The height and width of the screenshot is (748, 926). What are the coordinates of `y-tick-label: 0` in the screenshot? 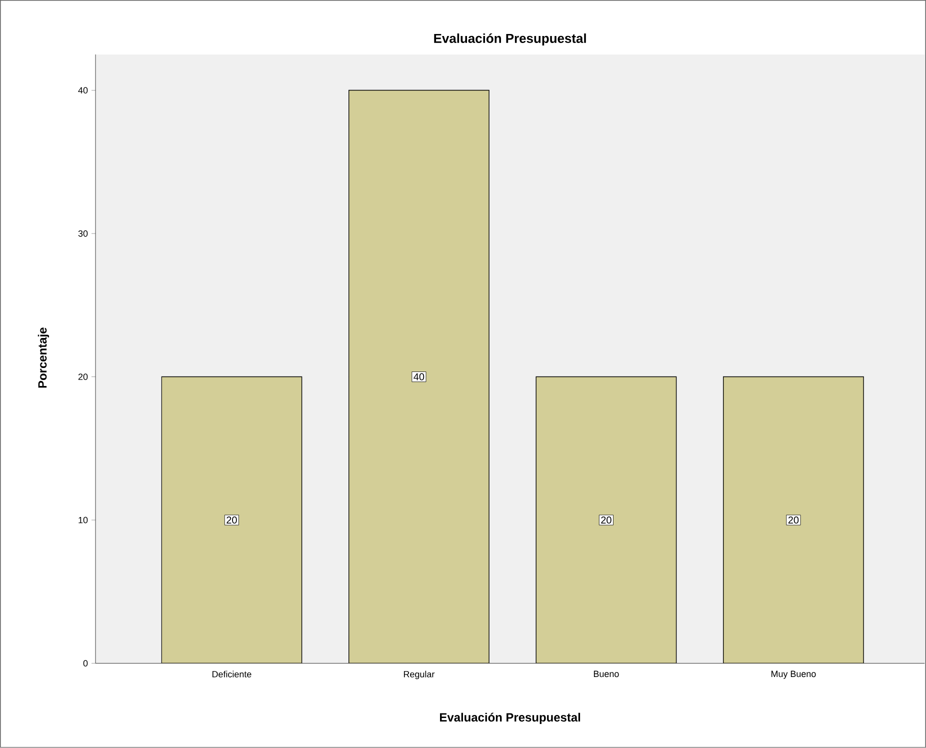 It's located at (85, 663).